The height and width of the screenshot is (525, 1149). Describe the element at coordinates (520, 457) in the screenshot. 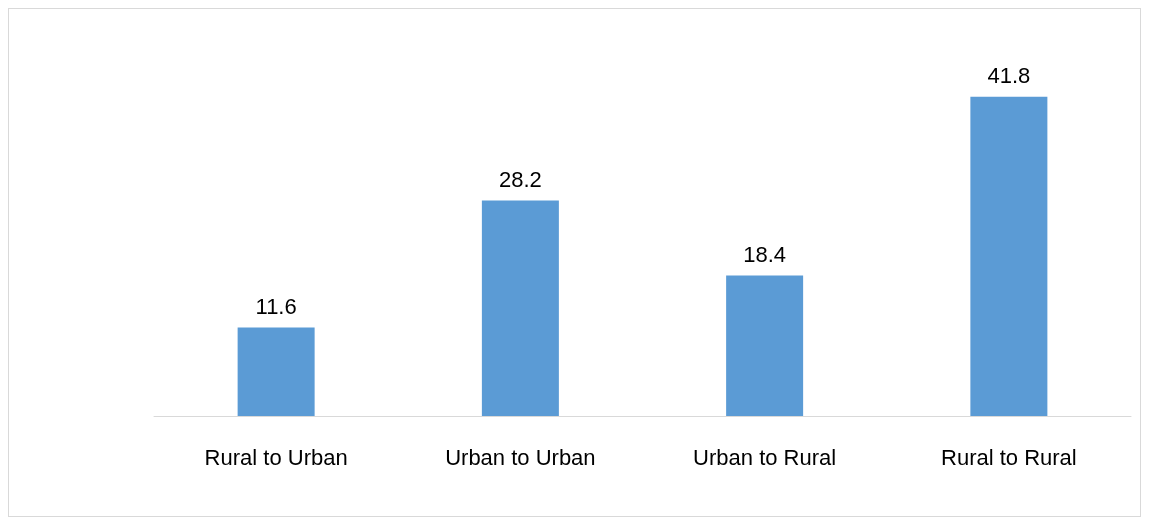

I see `x-tick-label: Urban to Urban` at that location.